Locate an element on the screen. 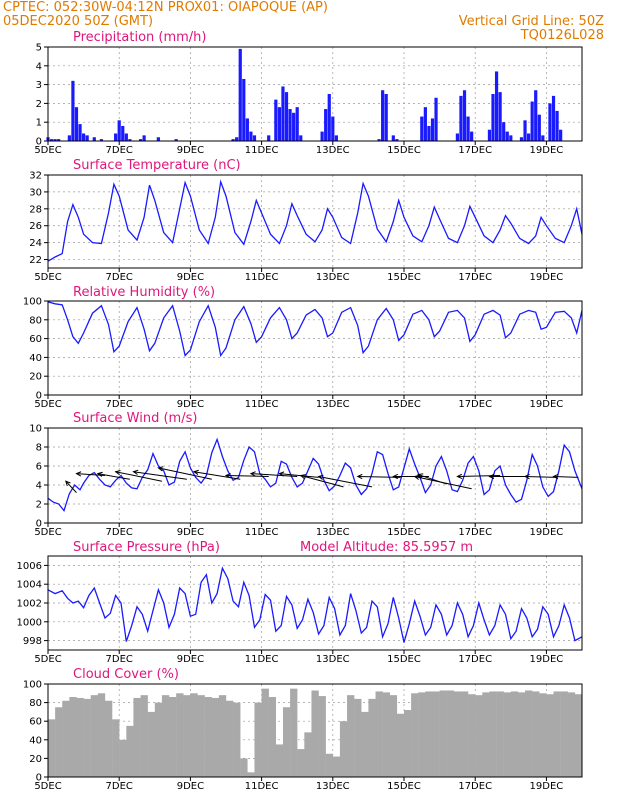 This screenshot has height=800, width=618. humidity-ytick-label: 60 is located at coordinates (35, 339).